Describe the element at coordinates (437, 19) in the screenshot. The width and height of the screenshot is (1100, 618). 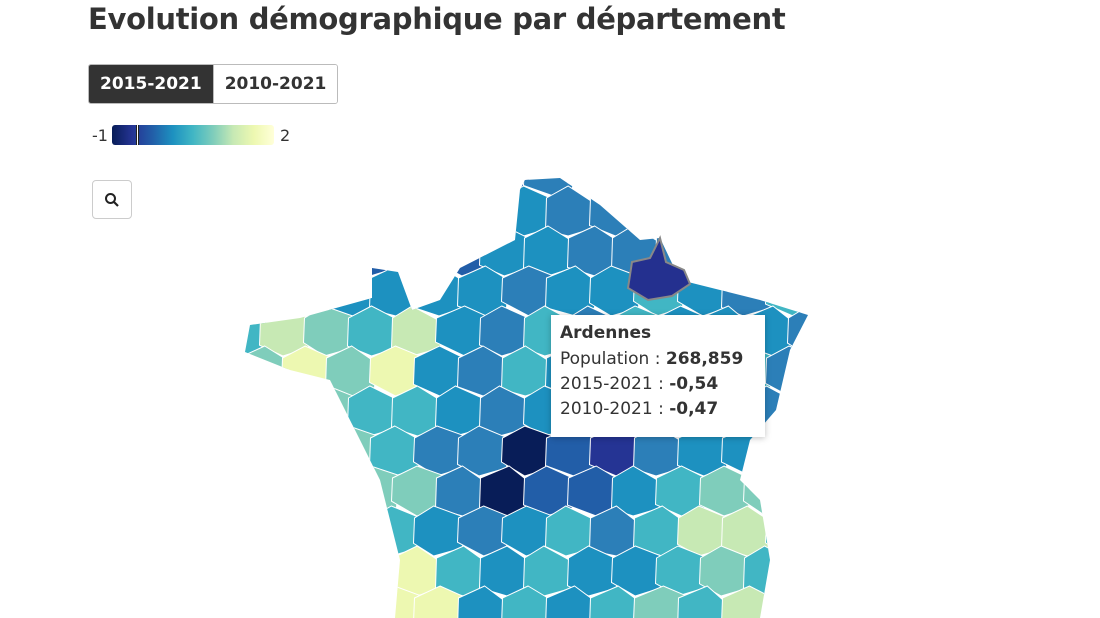
I see `title: Evolution démographique par département` at that location.